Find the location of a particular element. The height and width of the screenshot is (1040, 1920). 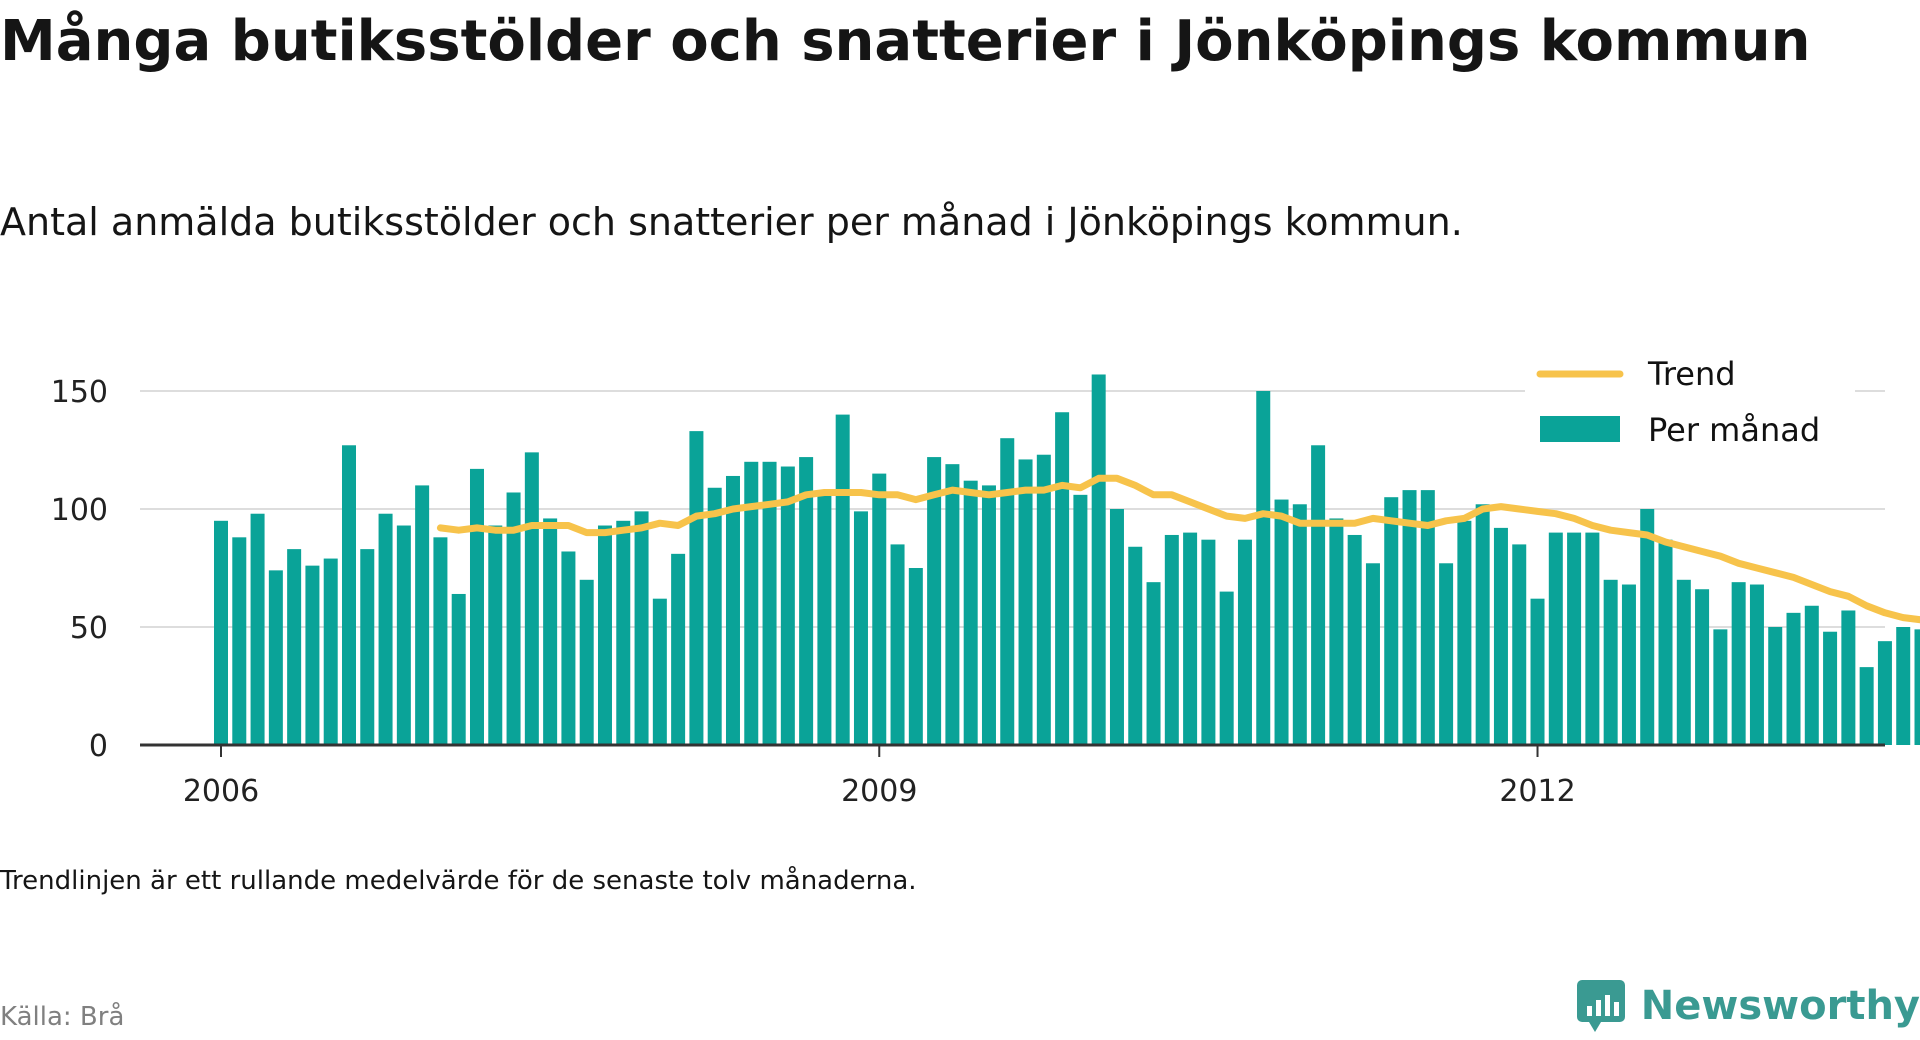

trend-line is located at coordinates (1178, 549).